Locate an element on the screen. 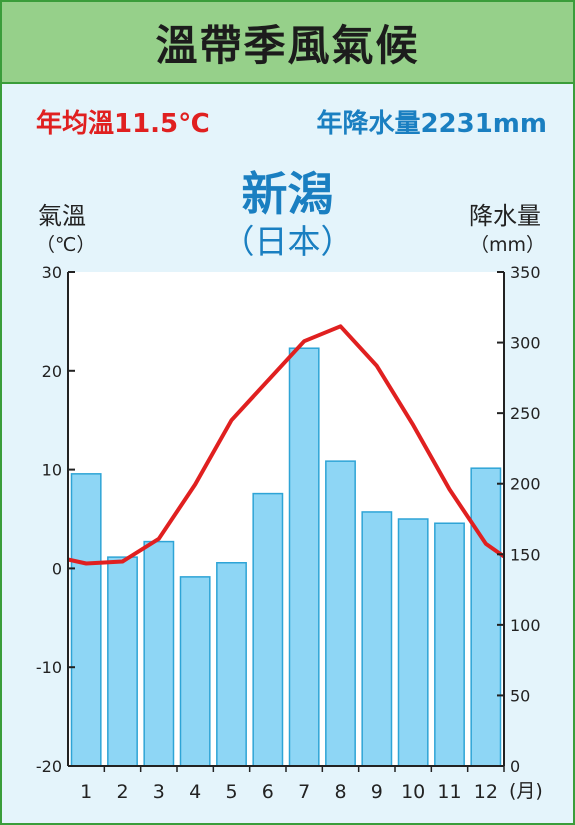 This screenshot has width=575, height=825. month-label-5: 5 is located at coordinates (231, 792).